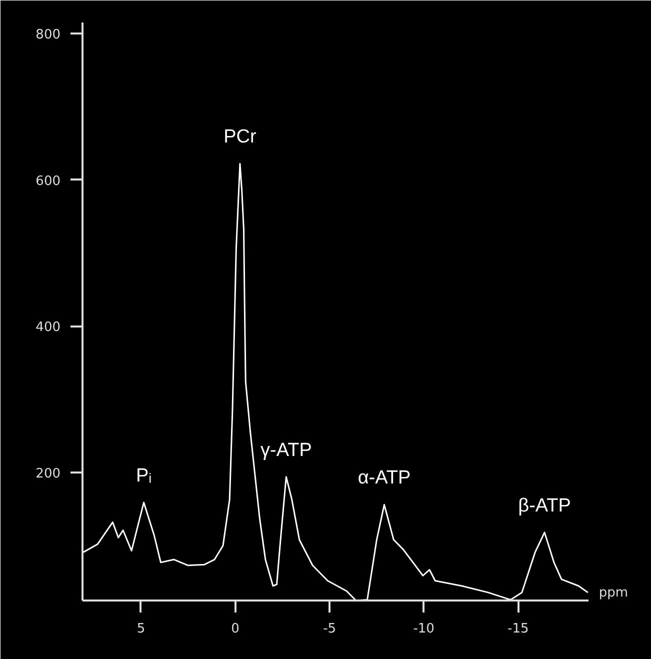 This screenshot has height=659, width=651. Describe the element at coordinates (423, 629) in the screenshot. I see `x-tick-label: -10` at that location.